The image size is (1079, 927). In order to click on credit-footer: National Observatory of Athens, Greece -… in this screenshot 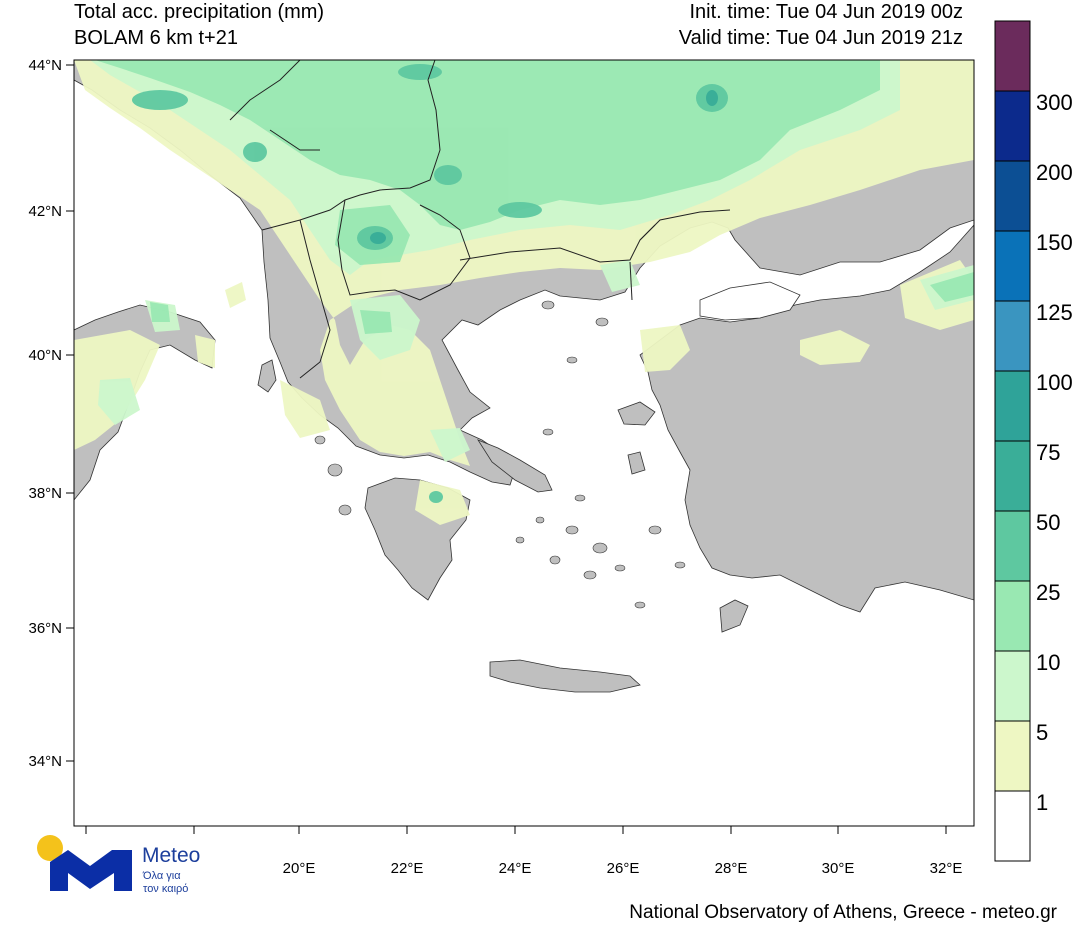, I will do `click(843, 912)`.